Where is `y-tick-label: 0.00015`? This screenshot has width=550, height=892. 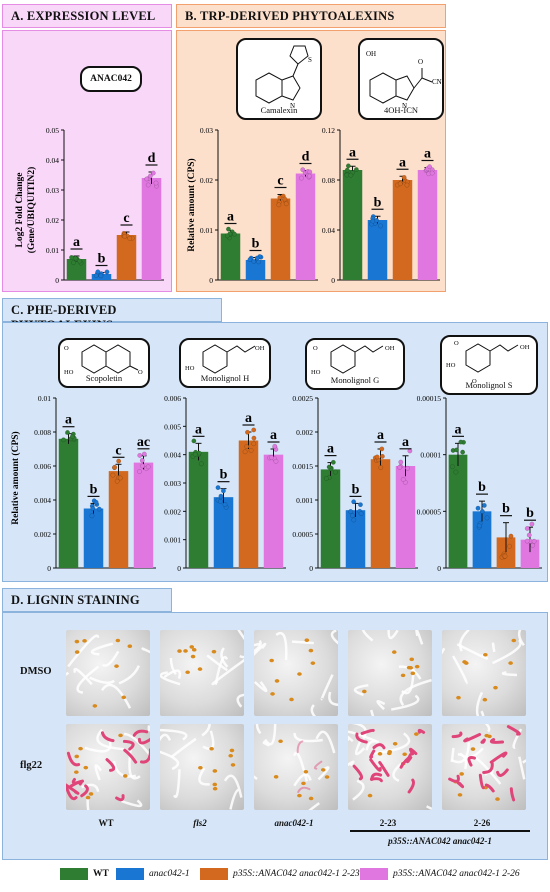 y-tick-label: 0.00015 is located at coordinates (429, 398).